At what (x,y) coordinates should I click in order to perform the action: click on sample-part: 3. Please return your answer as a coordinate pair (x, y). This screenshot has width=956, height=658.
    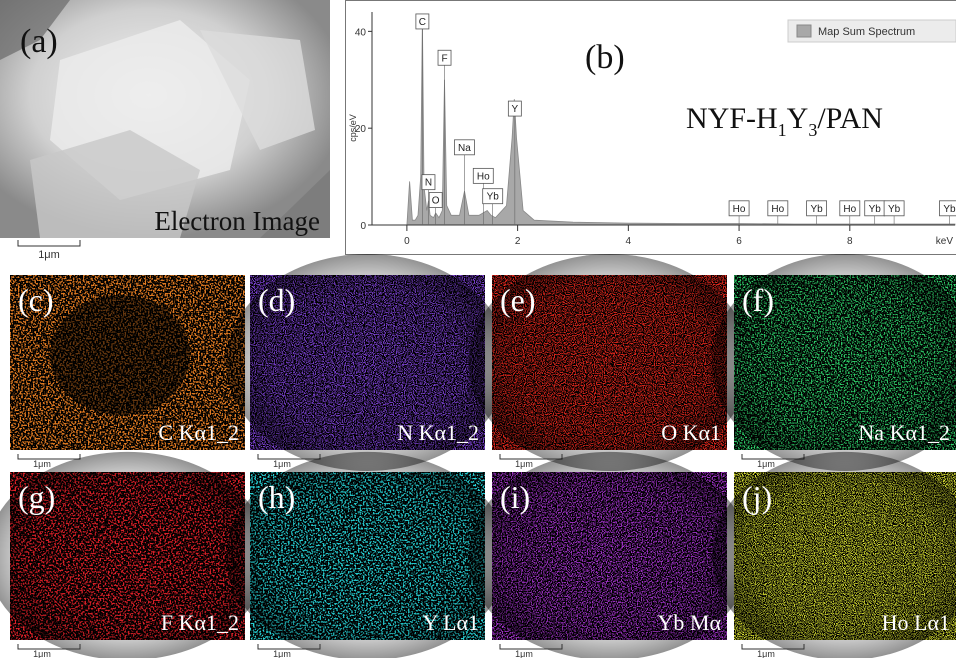
    Looking at the image, I should click on (812, 130).